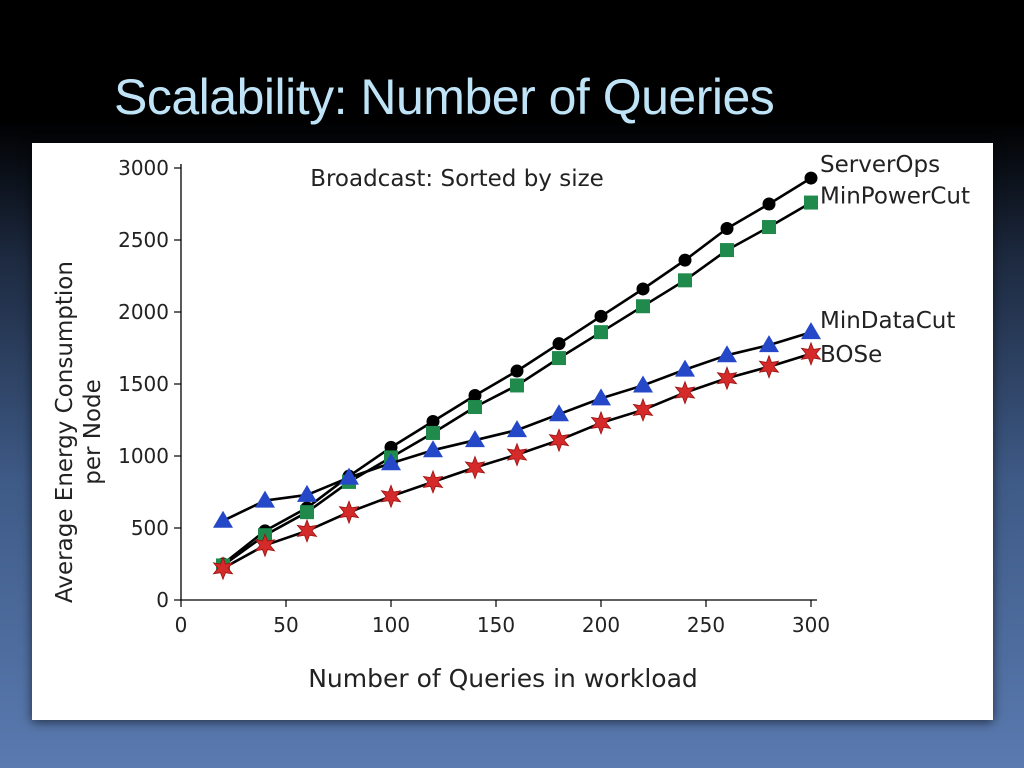 The width and height of the screenshot is (1024, 768). What do you see at coordinates (601, 625) in the screenshot?
I see `x-tick-label: 200` at bounding box center [601, 625].